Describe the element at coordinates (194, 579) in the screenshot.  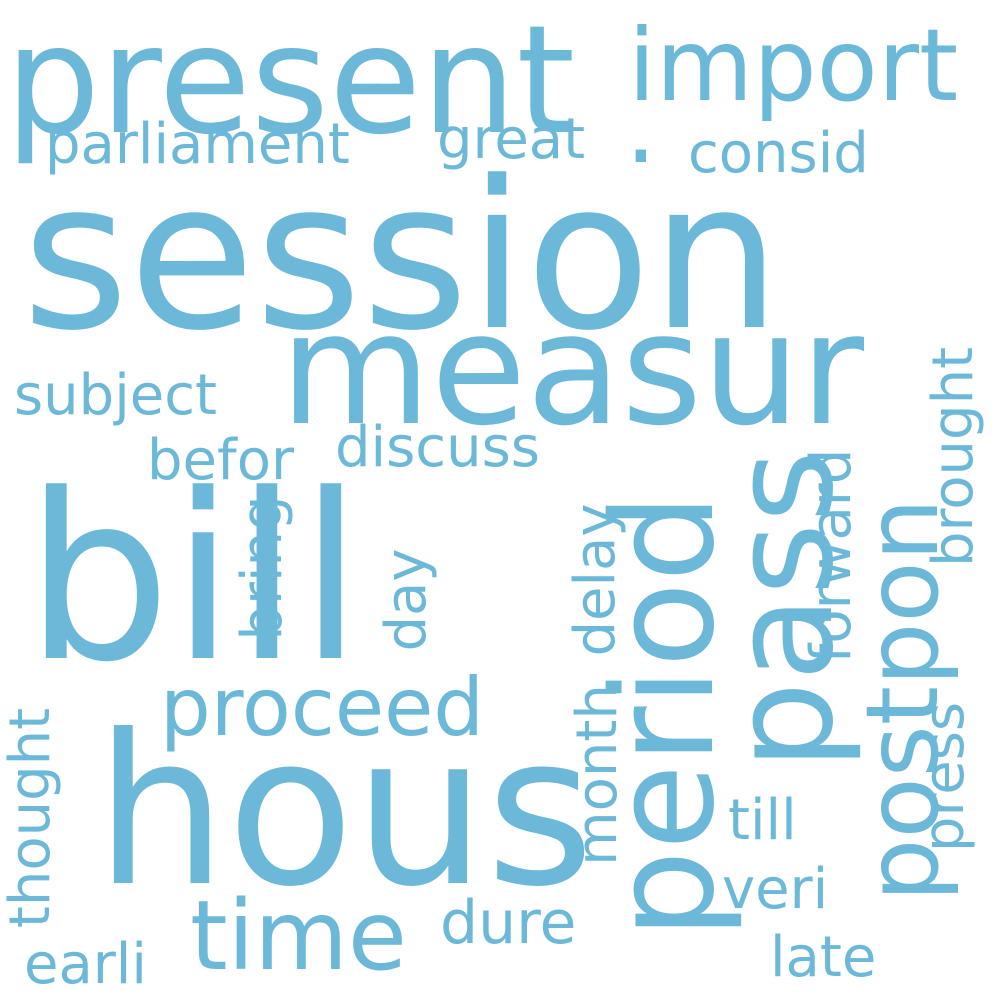
I see `word-bill: bill` at that location.